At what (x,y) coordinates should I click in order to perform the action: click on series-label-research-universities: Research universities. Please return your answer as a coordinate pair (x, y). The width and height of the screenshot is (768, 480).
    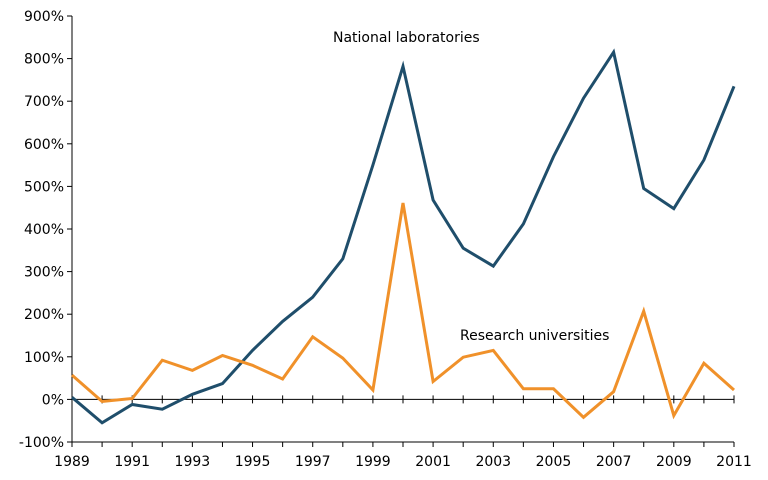
    Looking at the image, I should click on (534, 336).